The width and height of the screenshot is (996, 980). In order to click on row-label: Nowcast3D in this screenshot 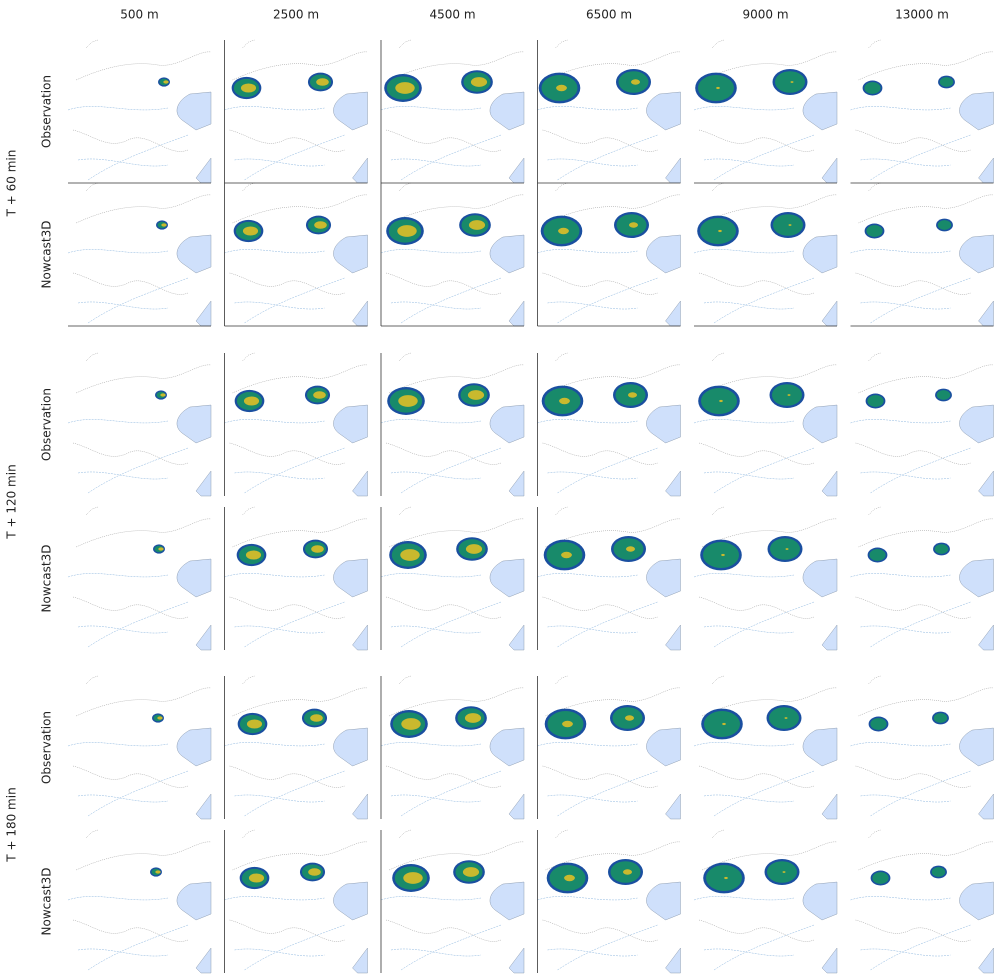, I will do `click(47, 255)`.